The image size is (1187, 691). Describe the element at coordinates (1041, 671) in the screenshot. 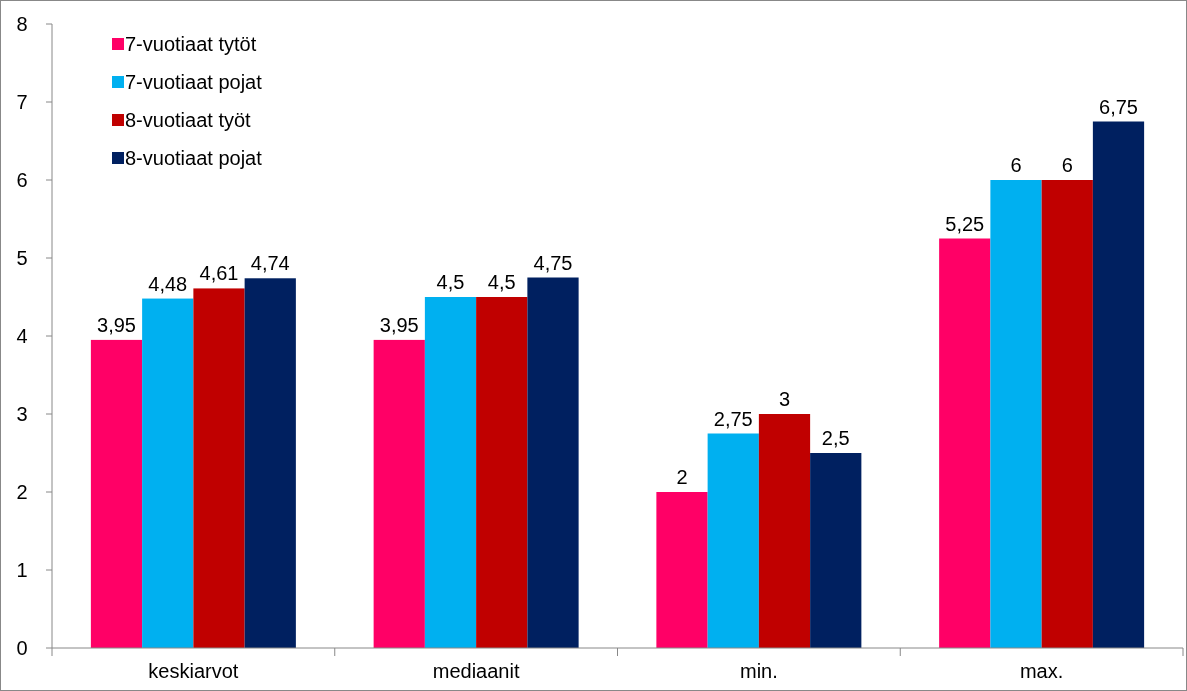

I see `x-tick-label: max.` at that location.